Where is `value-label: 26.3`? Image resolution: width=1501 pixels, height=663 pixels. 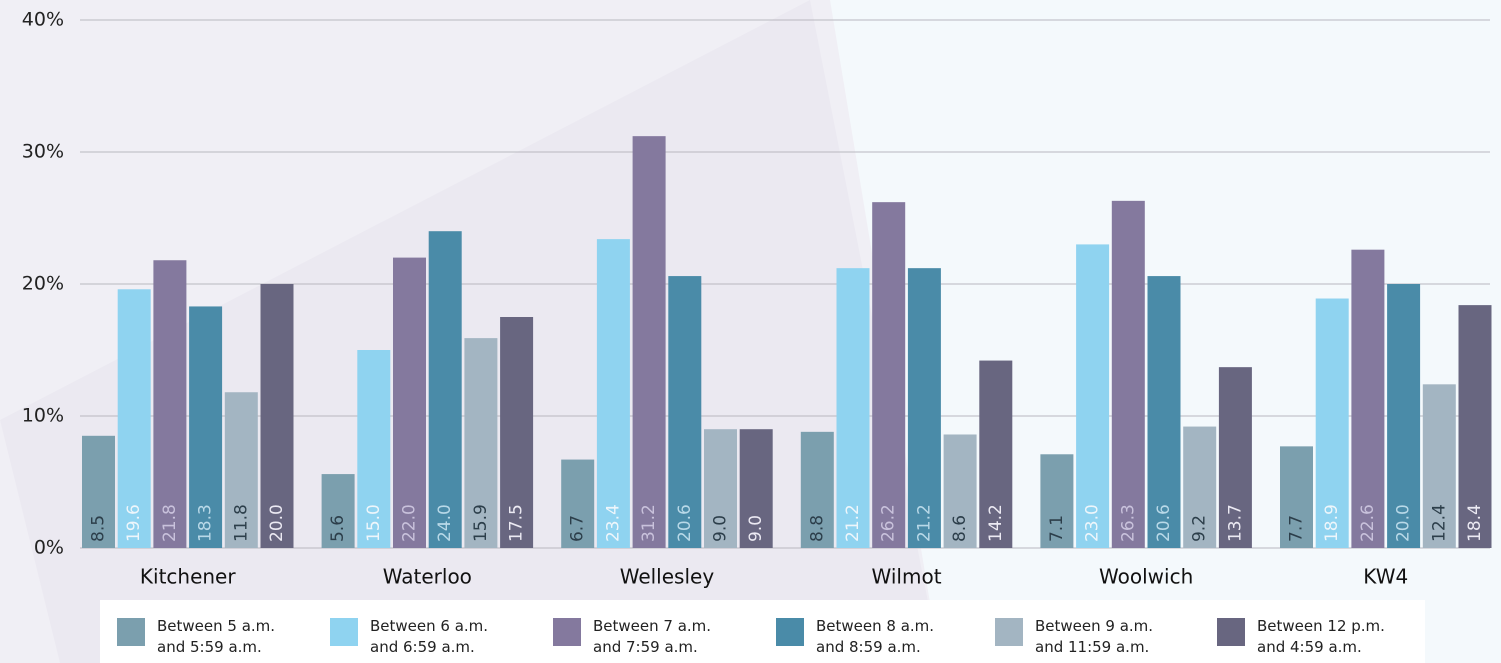 value-label: 26.3 is located at coordinates (1128, 523).